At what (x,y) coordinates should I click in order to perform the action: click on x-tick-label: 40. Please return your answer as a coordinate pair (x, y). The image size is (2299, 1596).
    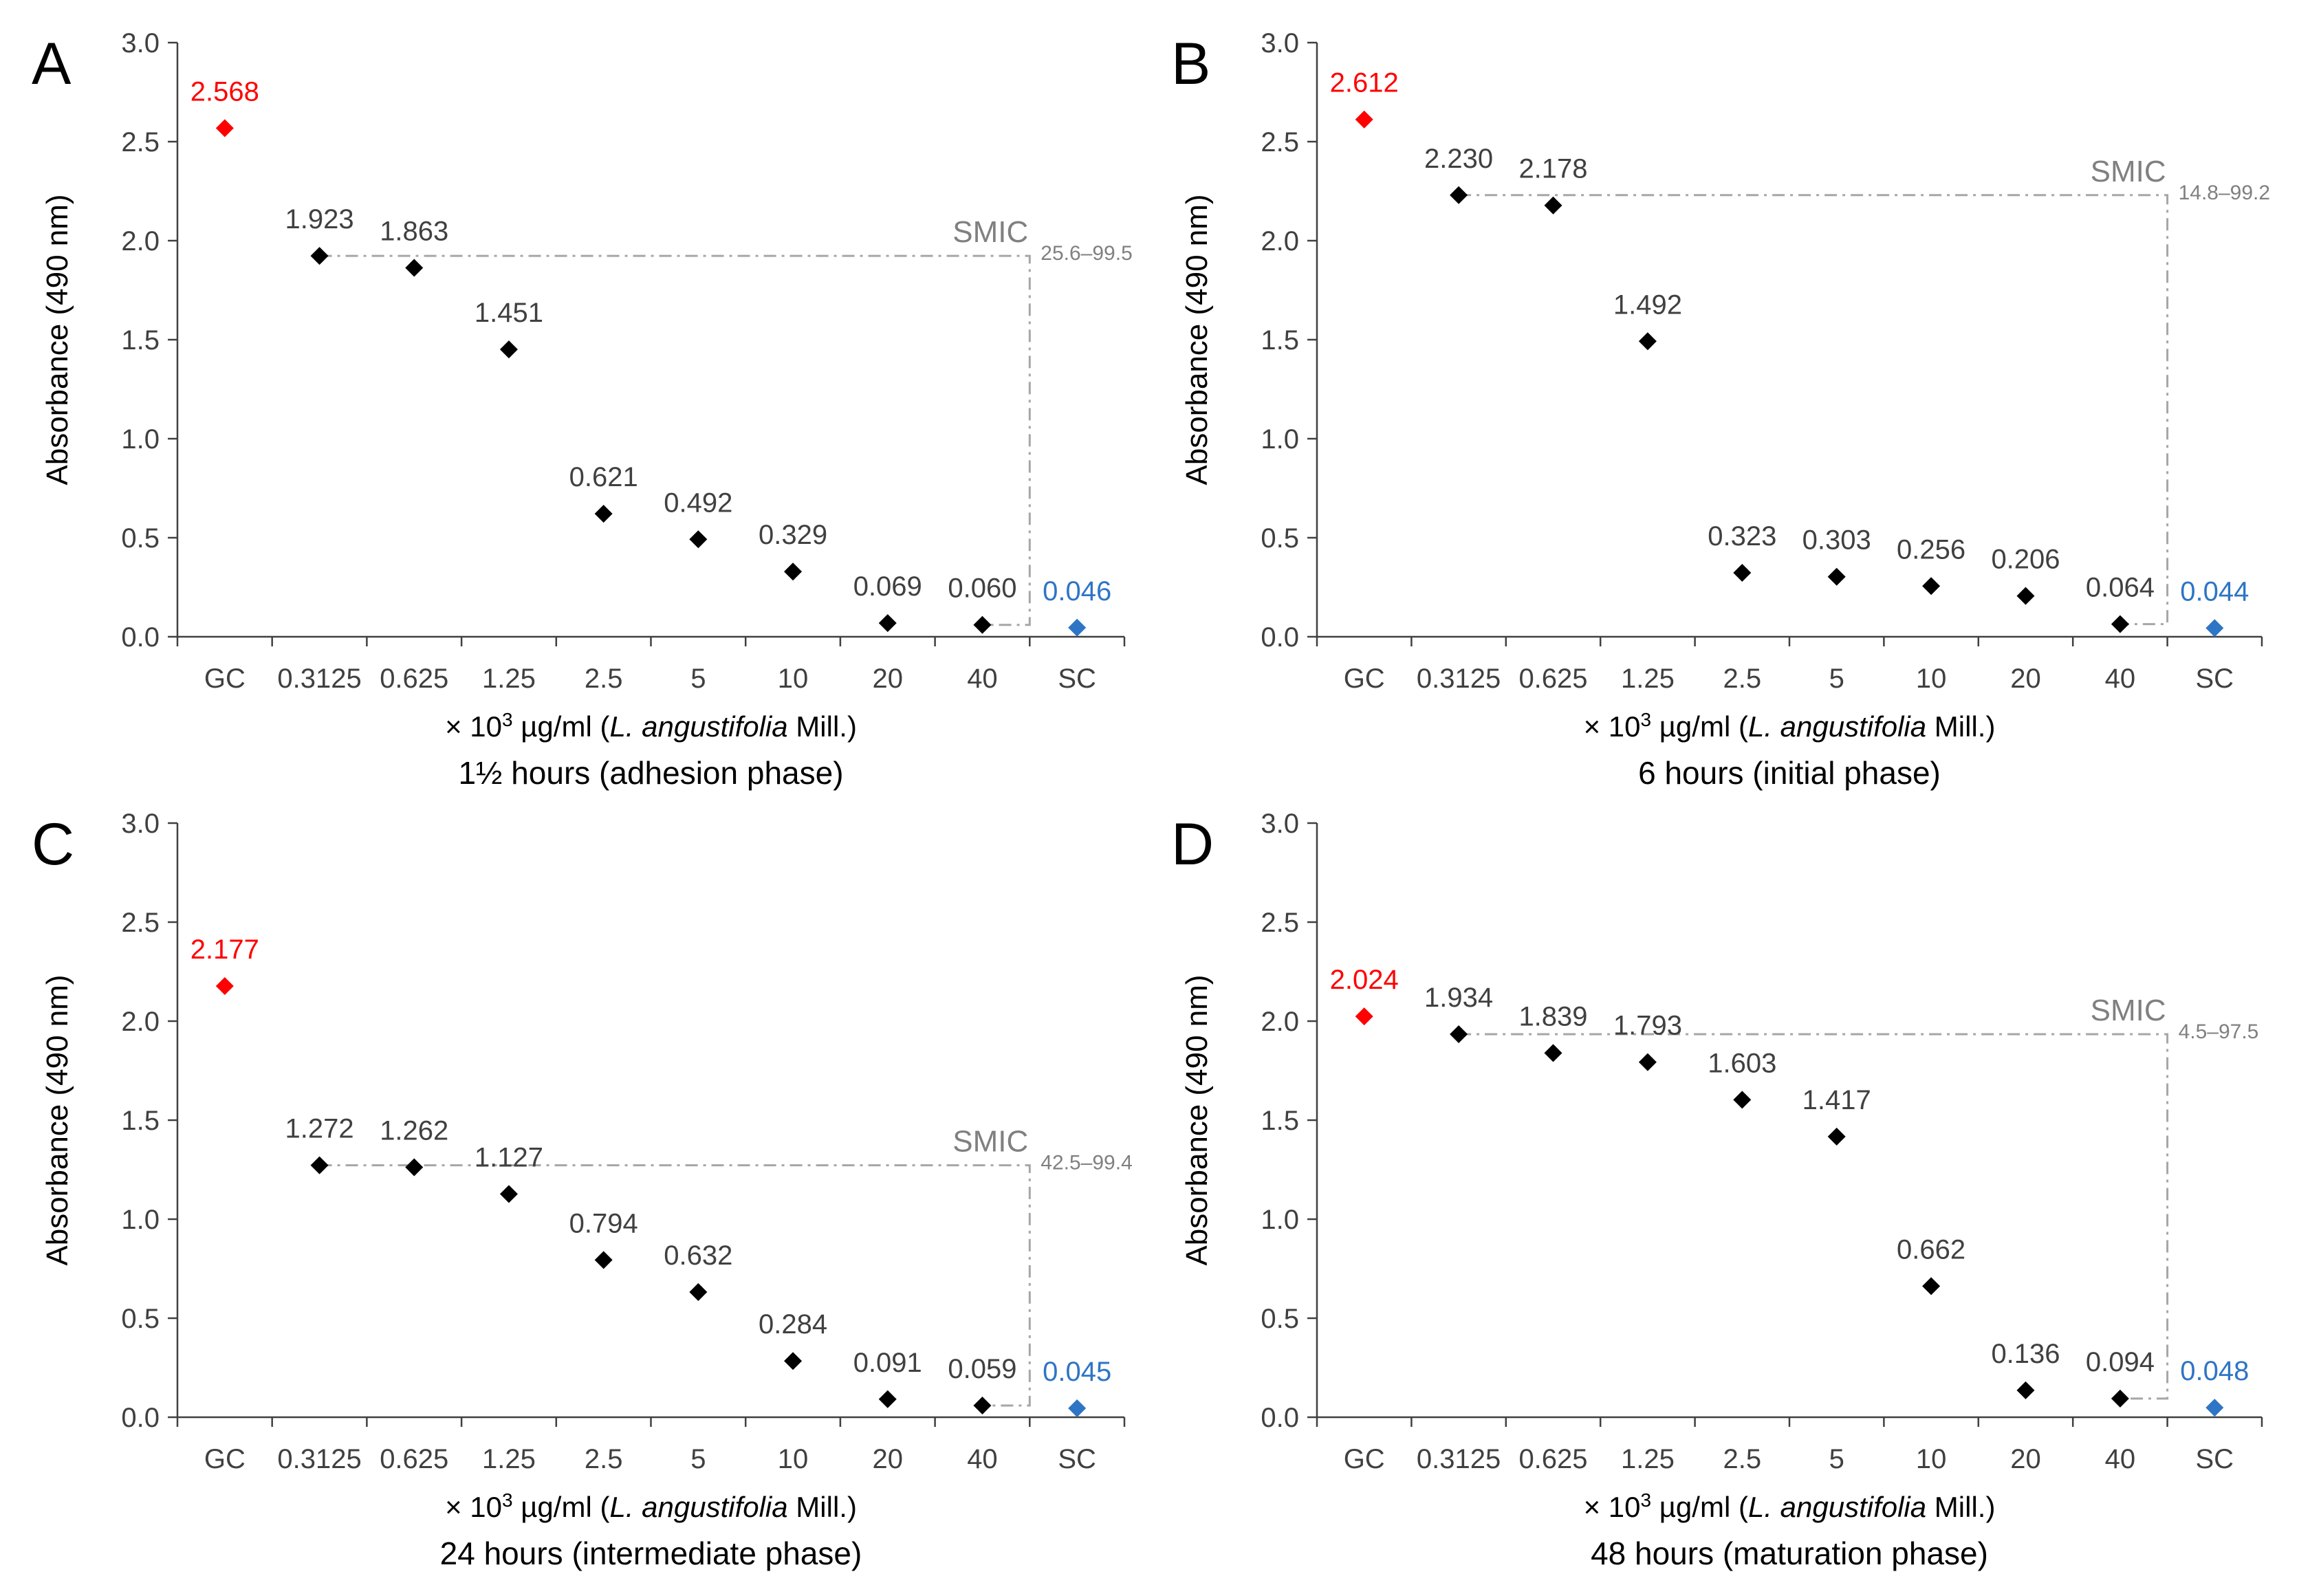
    Looking at the image, I should click on (2120, 679).